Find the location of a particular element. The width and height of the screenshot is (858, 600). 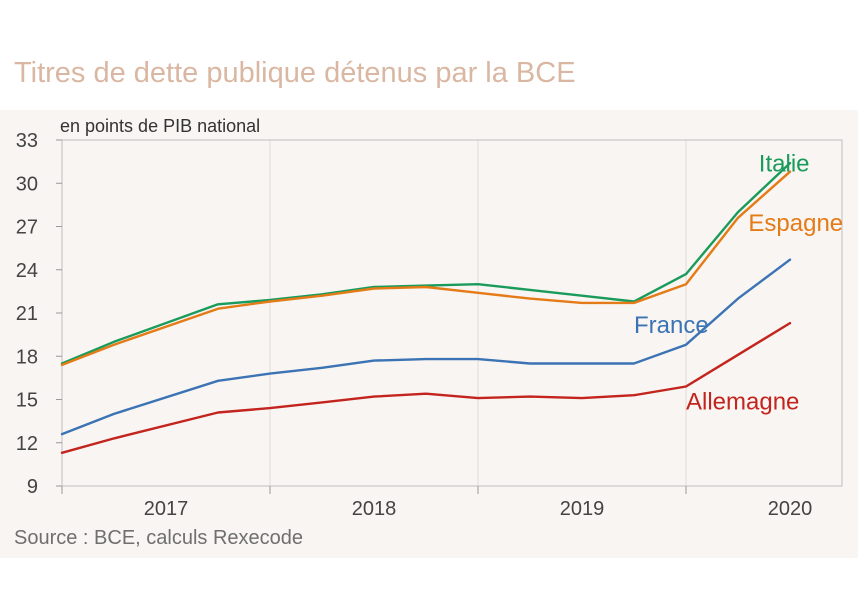

series-label-espagne: Espagne is located at coordinates (795, 223).